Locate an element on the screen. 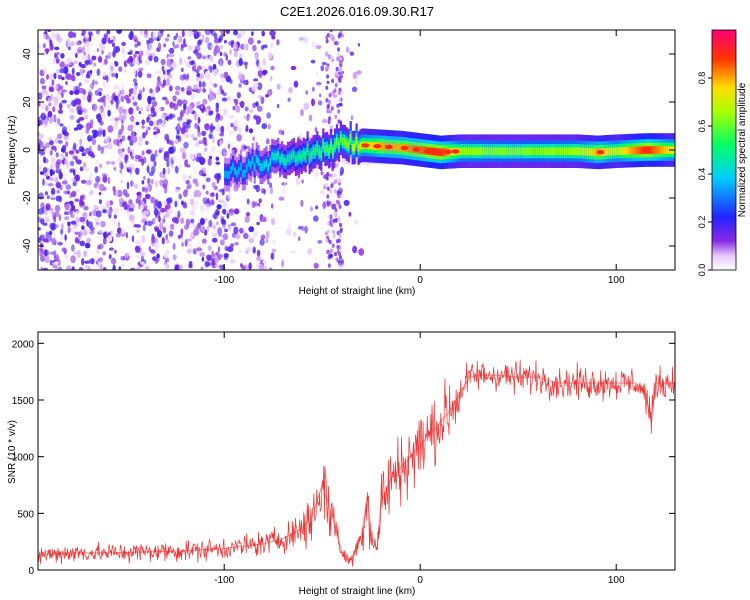 Image resolution: width=750 pixels, height=600 pixels. x-tick-label: 100 is located at coordinates (616, 280).